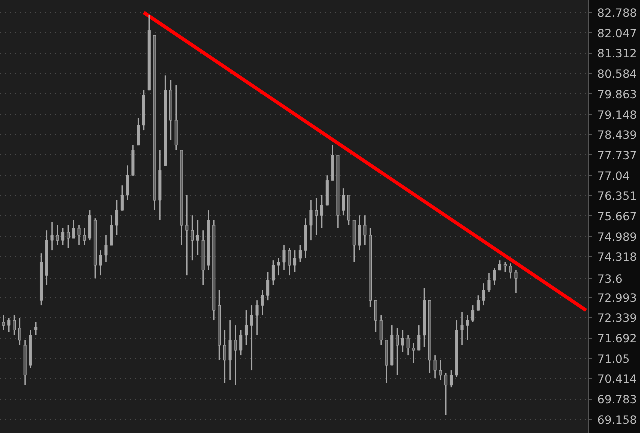 The image size is (640, 433). What do you see at coordinates (618, 155) in the screenshot?
I see `y-tick-label: 77.737` at bounding box center [618, 155].